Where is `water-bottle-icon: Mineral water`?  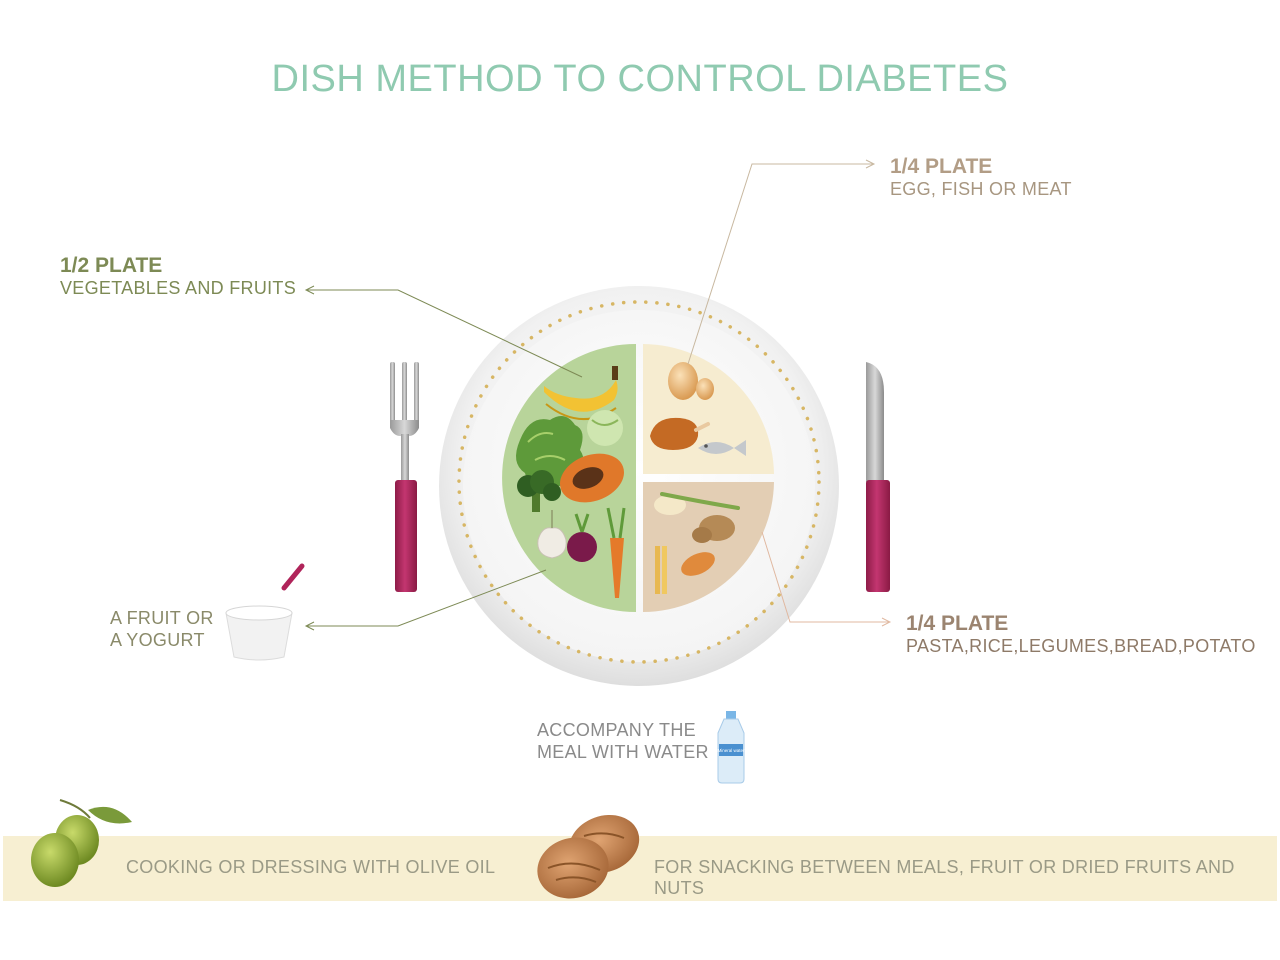 water-bottle-icon: Mineral water is located at coordinates (731, 747).